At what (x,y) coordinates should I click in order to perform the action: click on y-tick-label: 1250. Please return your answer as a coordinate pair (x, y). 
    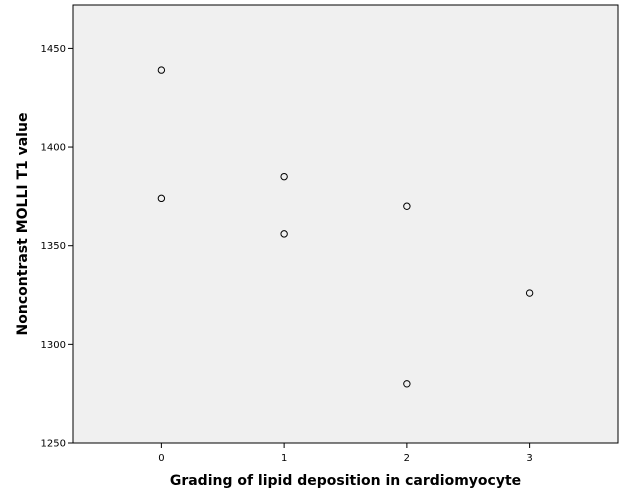
    Looking at the image, I should click on (53, 444).